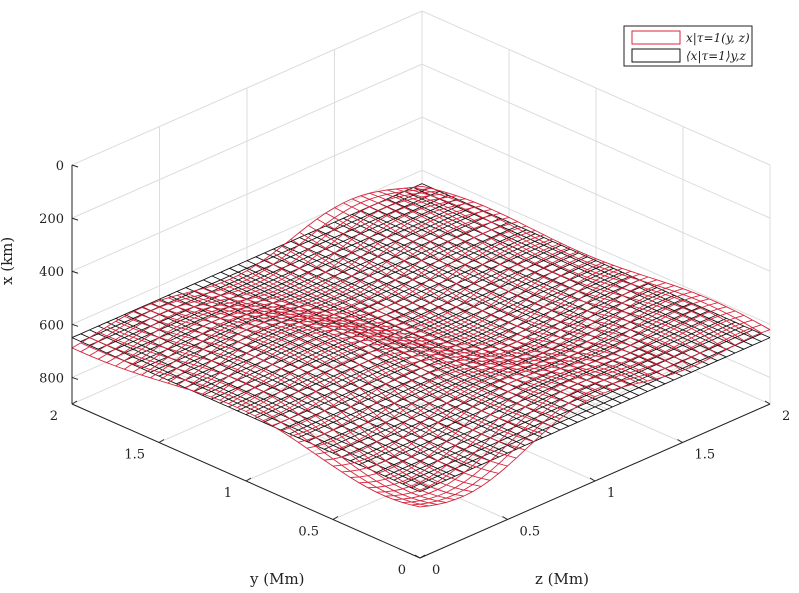 This screenshot has height=593, width=799. What do you see at coordinates (51, 272) in the screenshot?
I see `x-tick-label: 400` at bounding box center [51, 272].